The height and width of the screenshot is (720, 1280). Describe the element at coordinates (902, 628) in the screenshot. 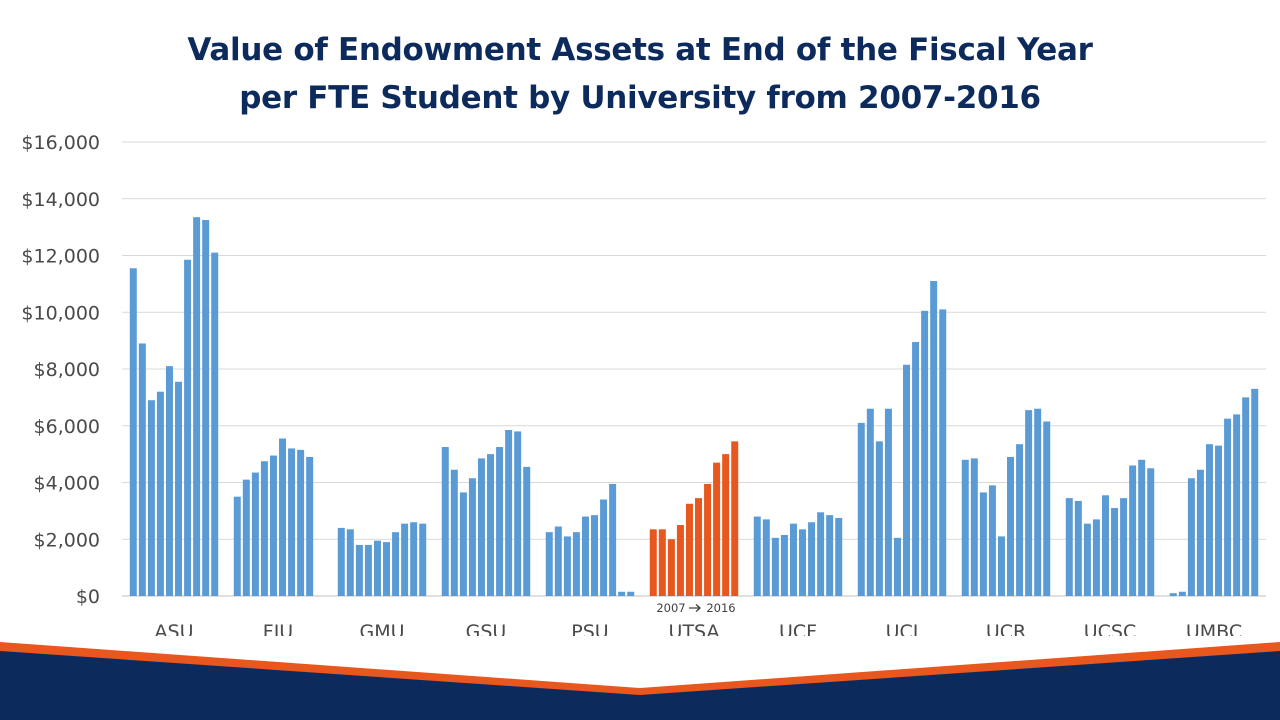

I see `x-tick-label: UCI` at that location.